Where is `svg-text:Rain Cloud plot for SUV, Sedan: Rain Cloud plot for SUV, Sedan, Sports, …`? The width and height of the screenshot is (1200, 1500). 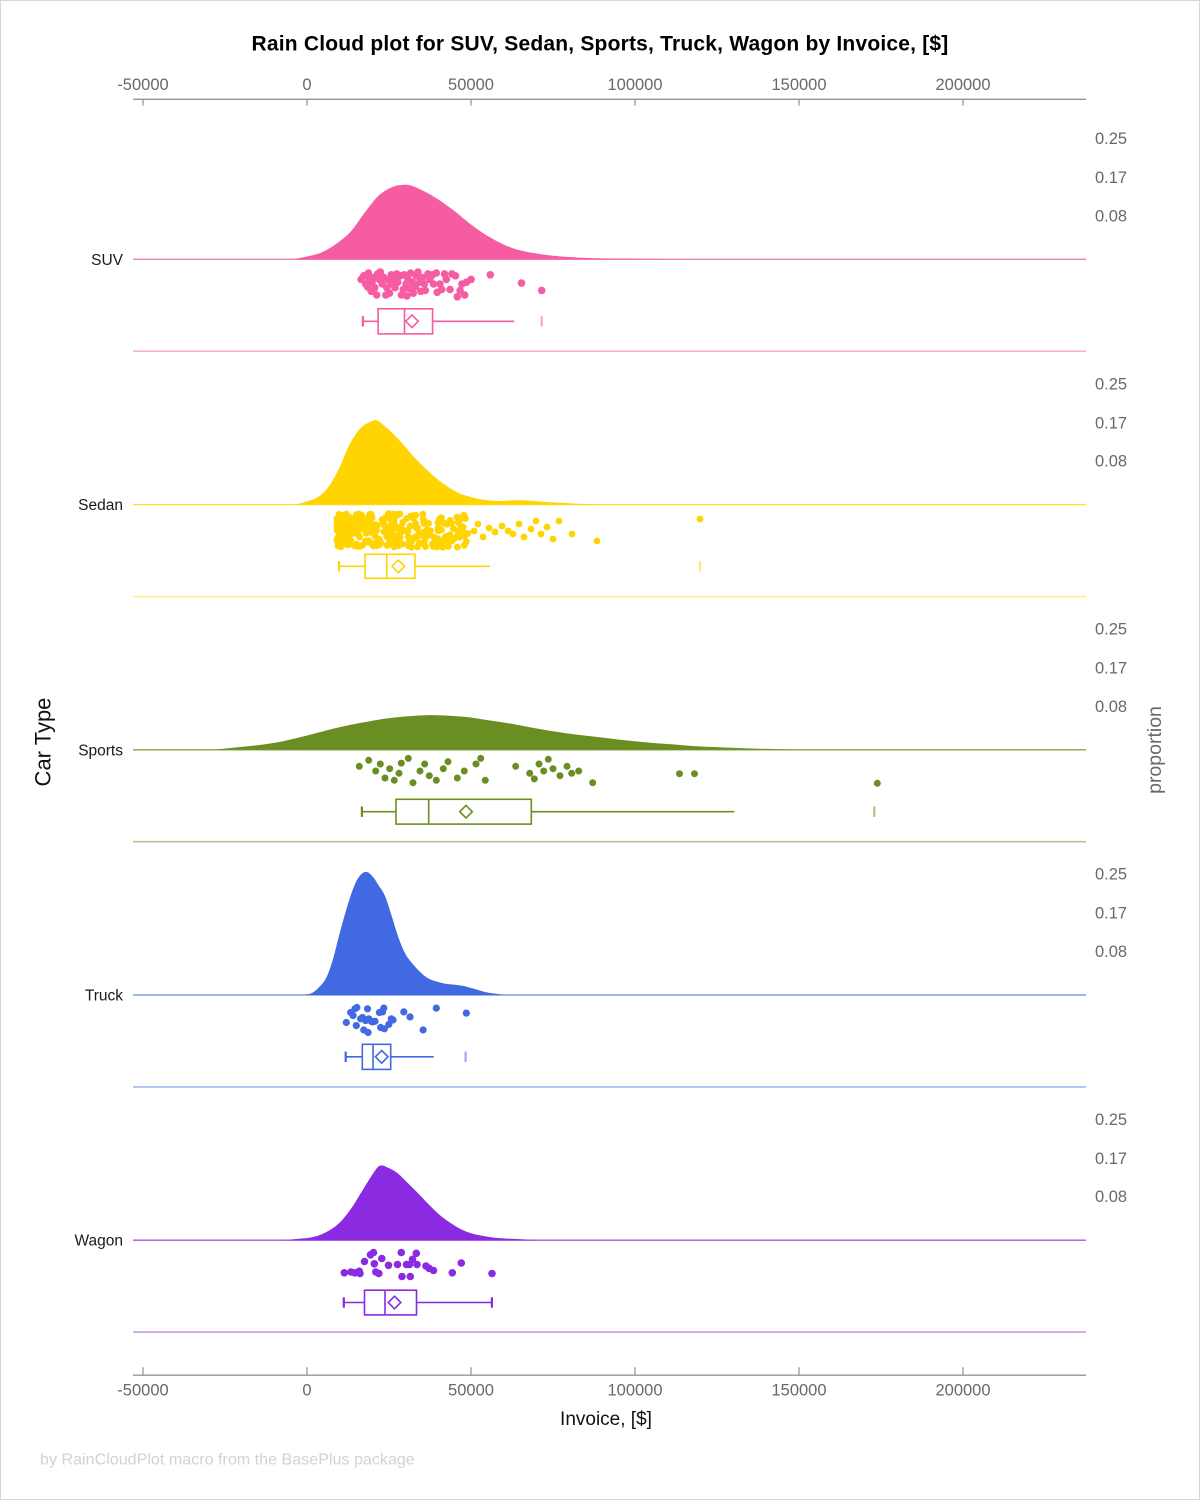
svg-text:Rain Cloud plot for SUV, Sedan: Rain Cloud plot for SUV, Sedan, Sports, … is located at coordinates (600, 44).